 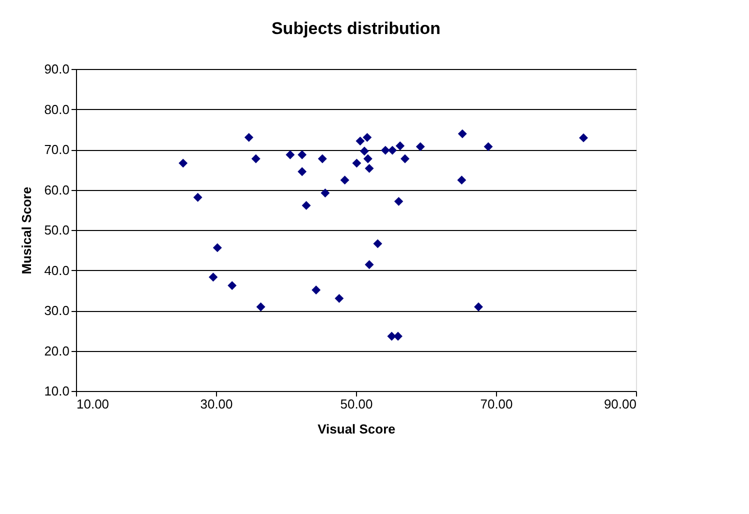 I want to click on y-tick-label: 50.0, so click(x=57, y=230).